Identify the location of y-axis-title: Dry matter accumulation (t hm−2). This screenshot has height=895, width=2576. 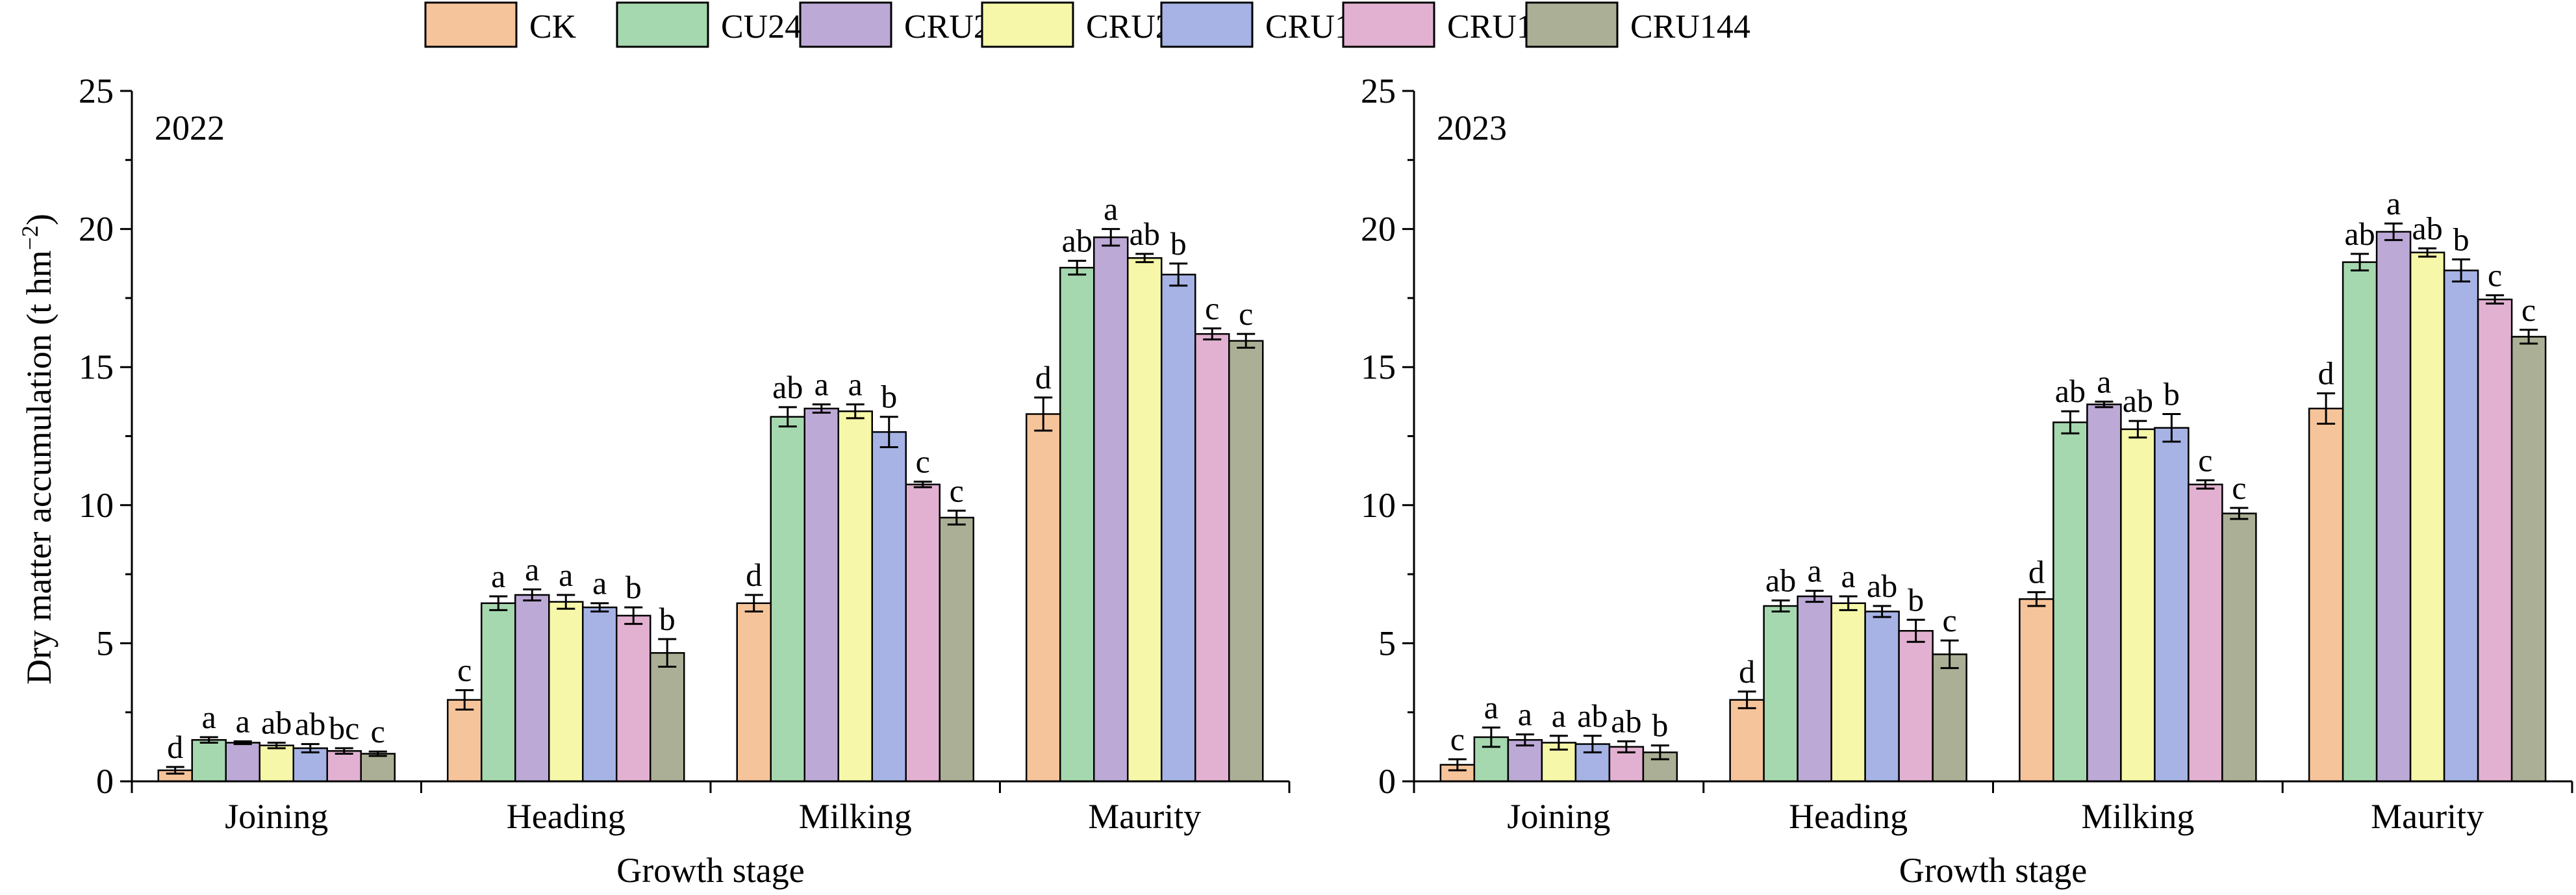
(37, 449).